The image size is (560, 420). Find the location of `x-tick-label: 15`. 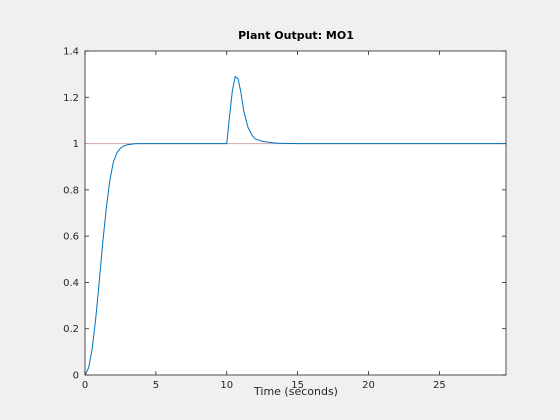

x-tick-label: 15 is located at coordinates (297, 385).